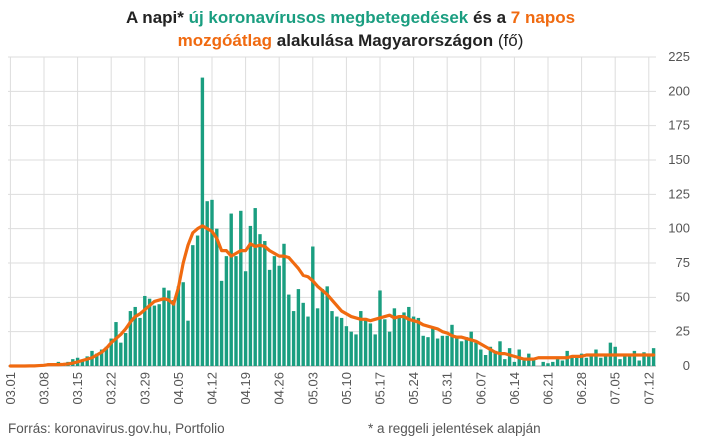 The height and width of the screenshot is (442, 701). What do you see at coordinates (212, 388) in the screenshot?
I see `x-tick-label: 04.12` at bounding box center [212, 388].